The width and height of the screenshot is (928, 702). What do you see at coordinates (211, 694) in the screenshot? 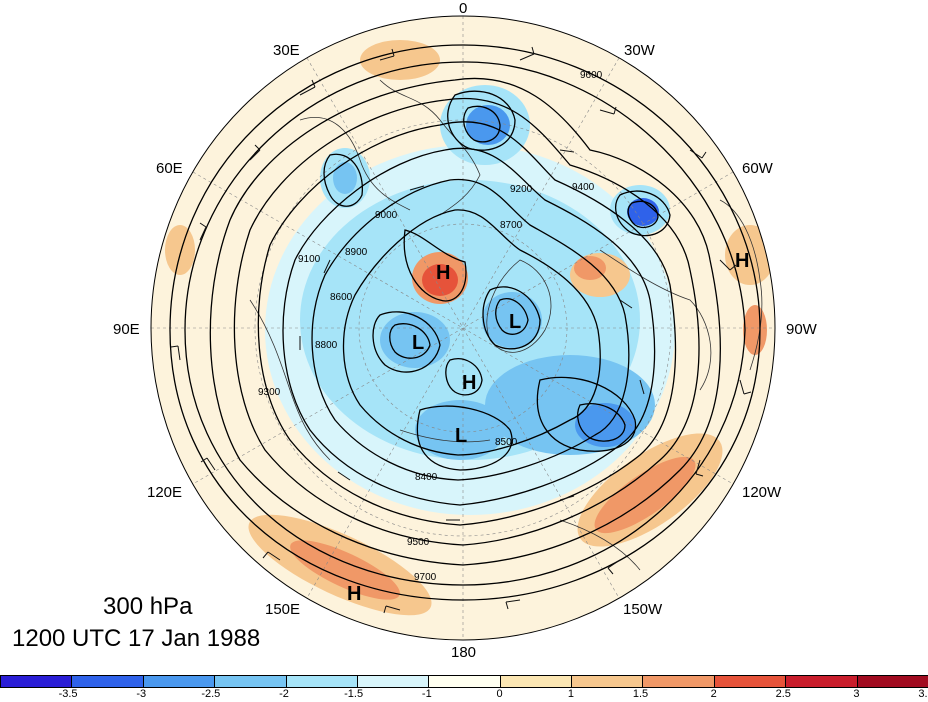
I see `colorbar-tick-label: -2.5` at bounding box center [211, 694].